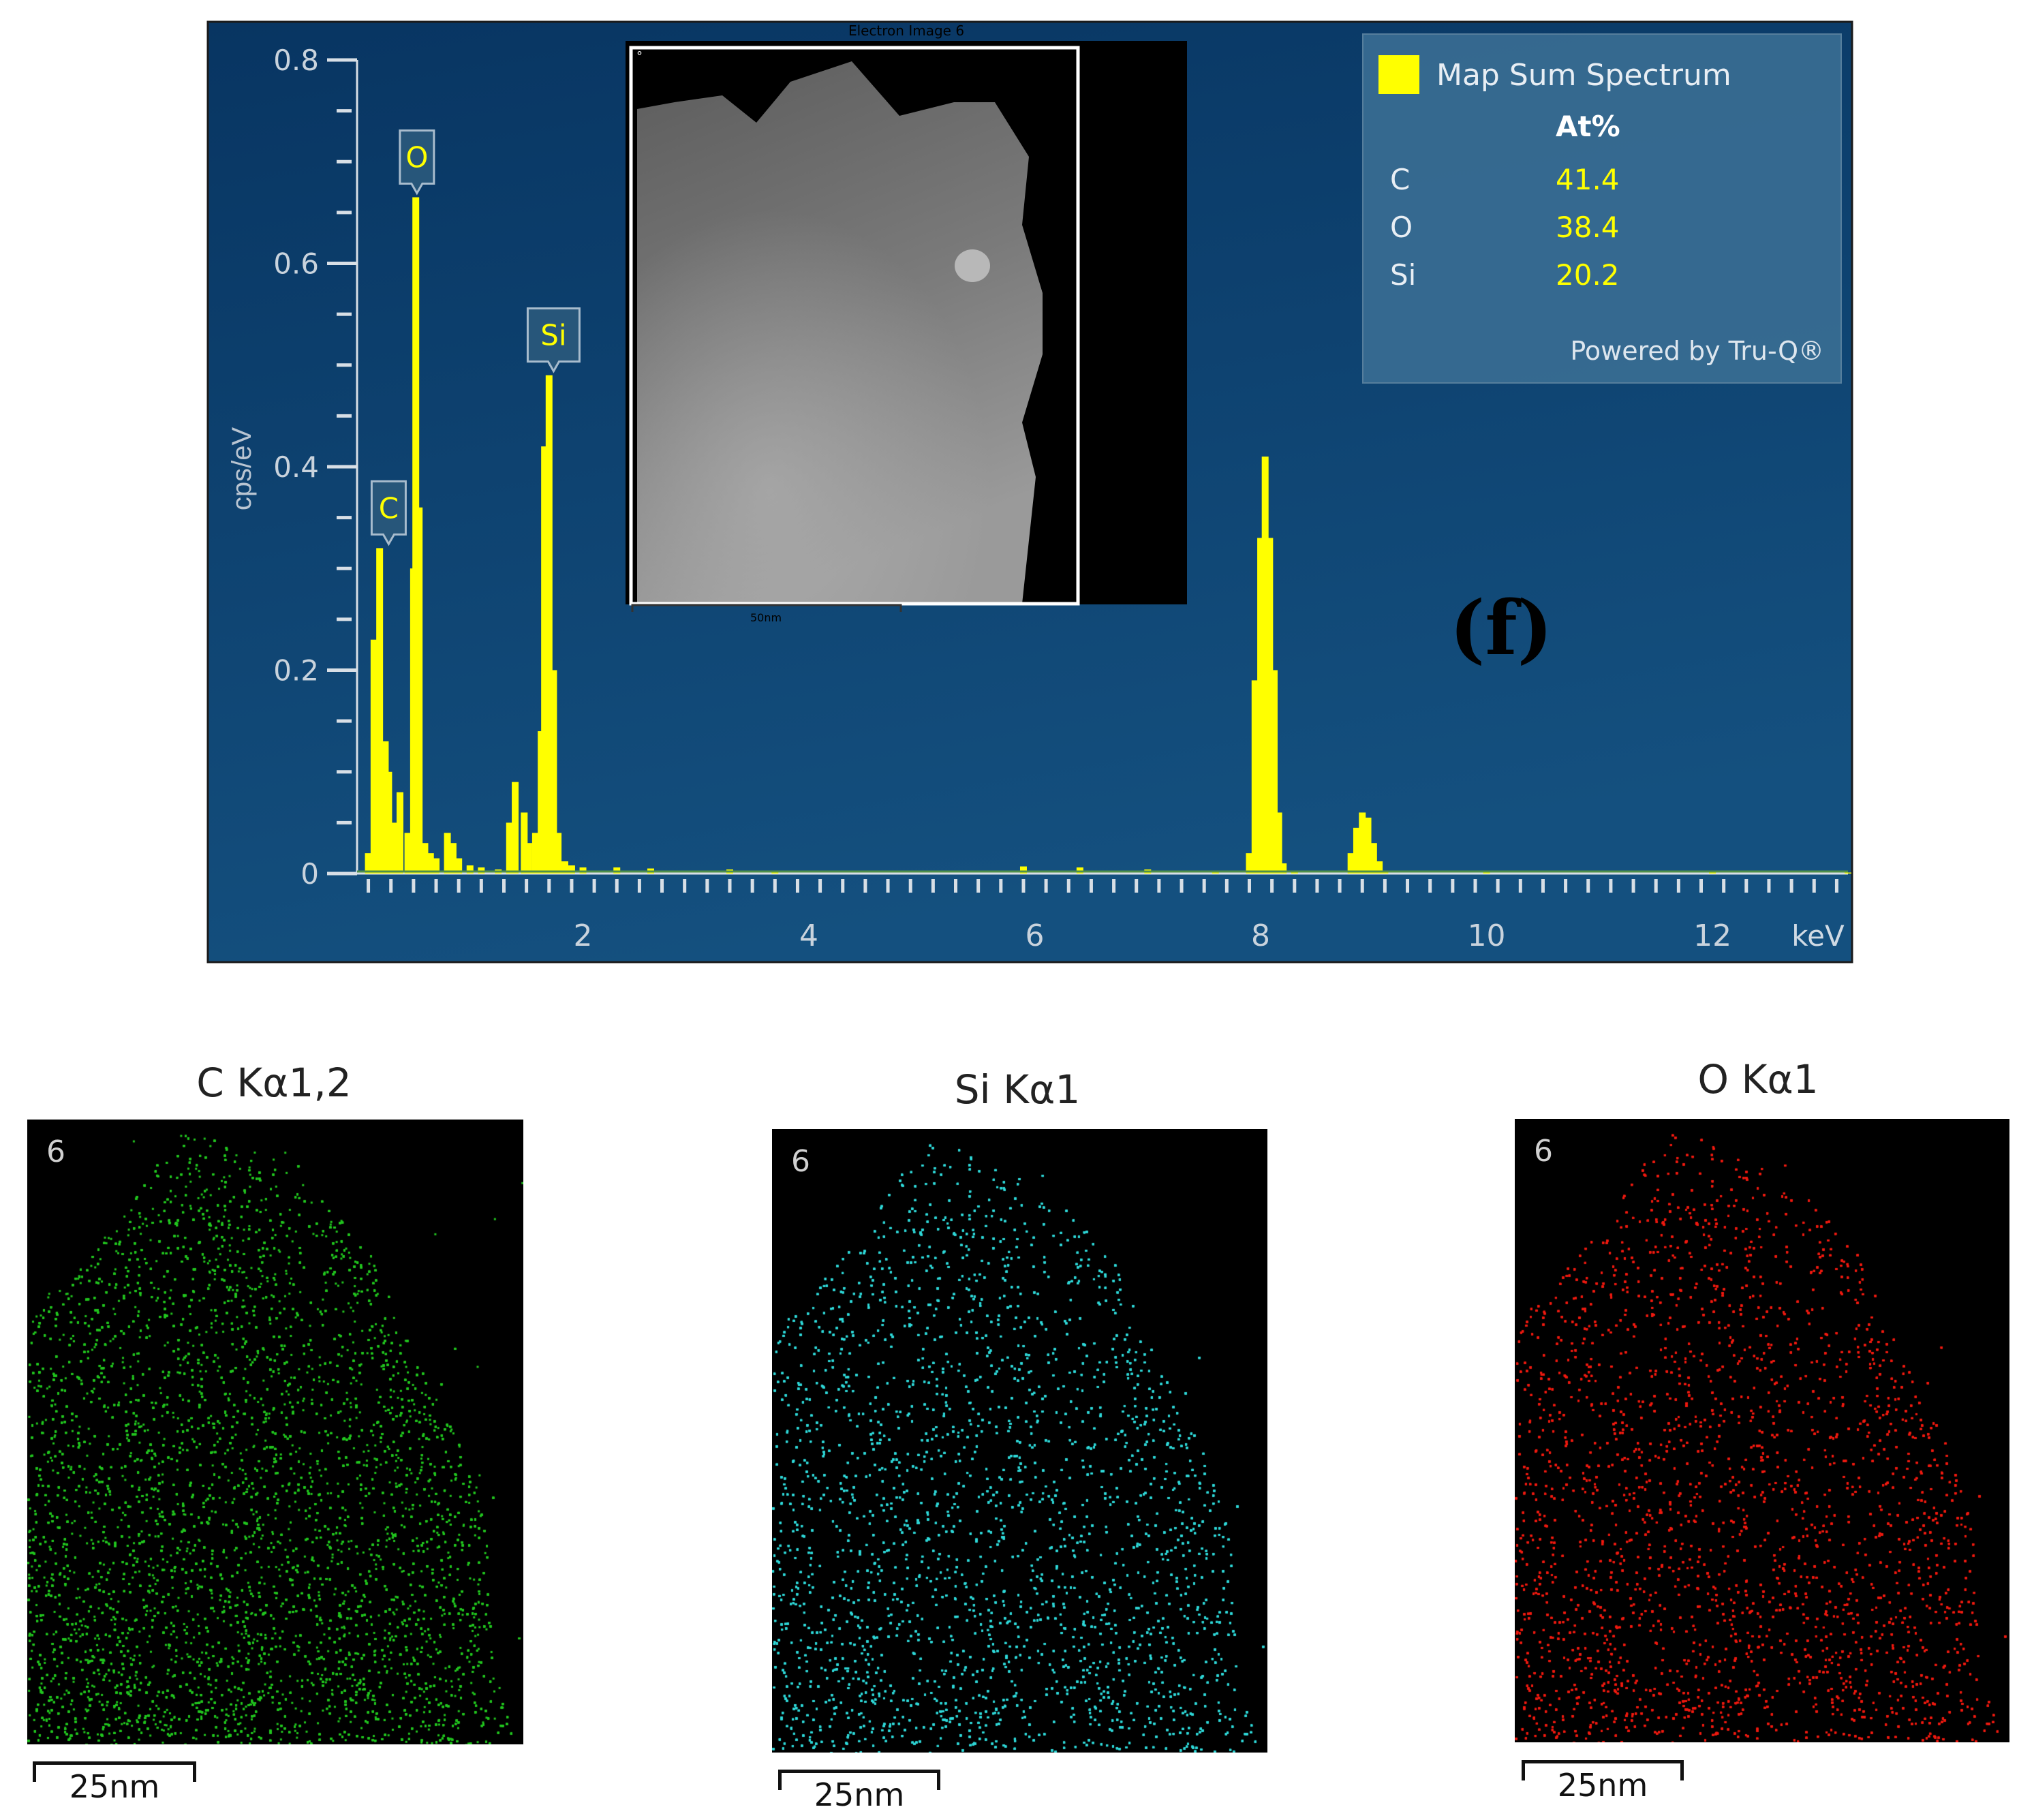 The width and height of the screenshot is (2034, 1820). Describe the element at coordinates (1588, 179) in the screenshot. I see `legend-value: 41.4` at that location.